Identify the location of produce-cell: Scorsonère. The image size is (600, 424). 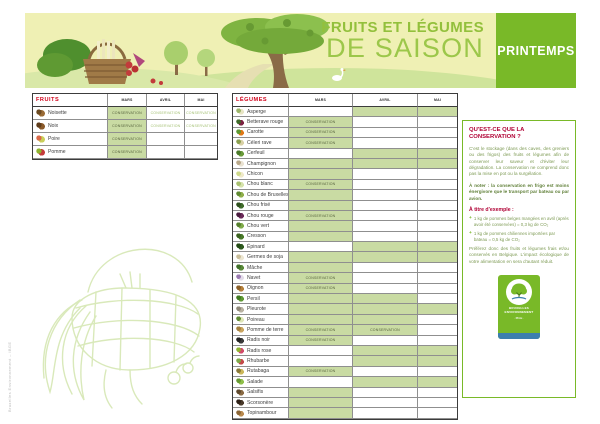
(261, 403).